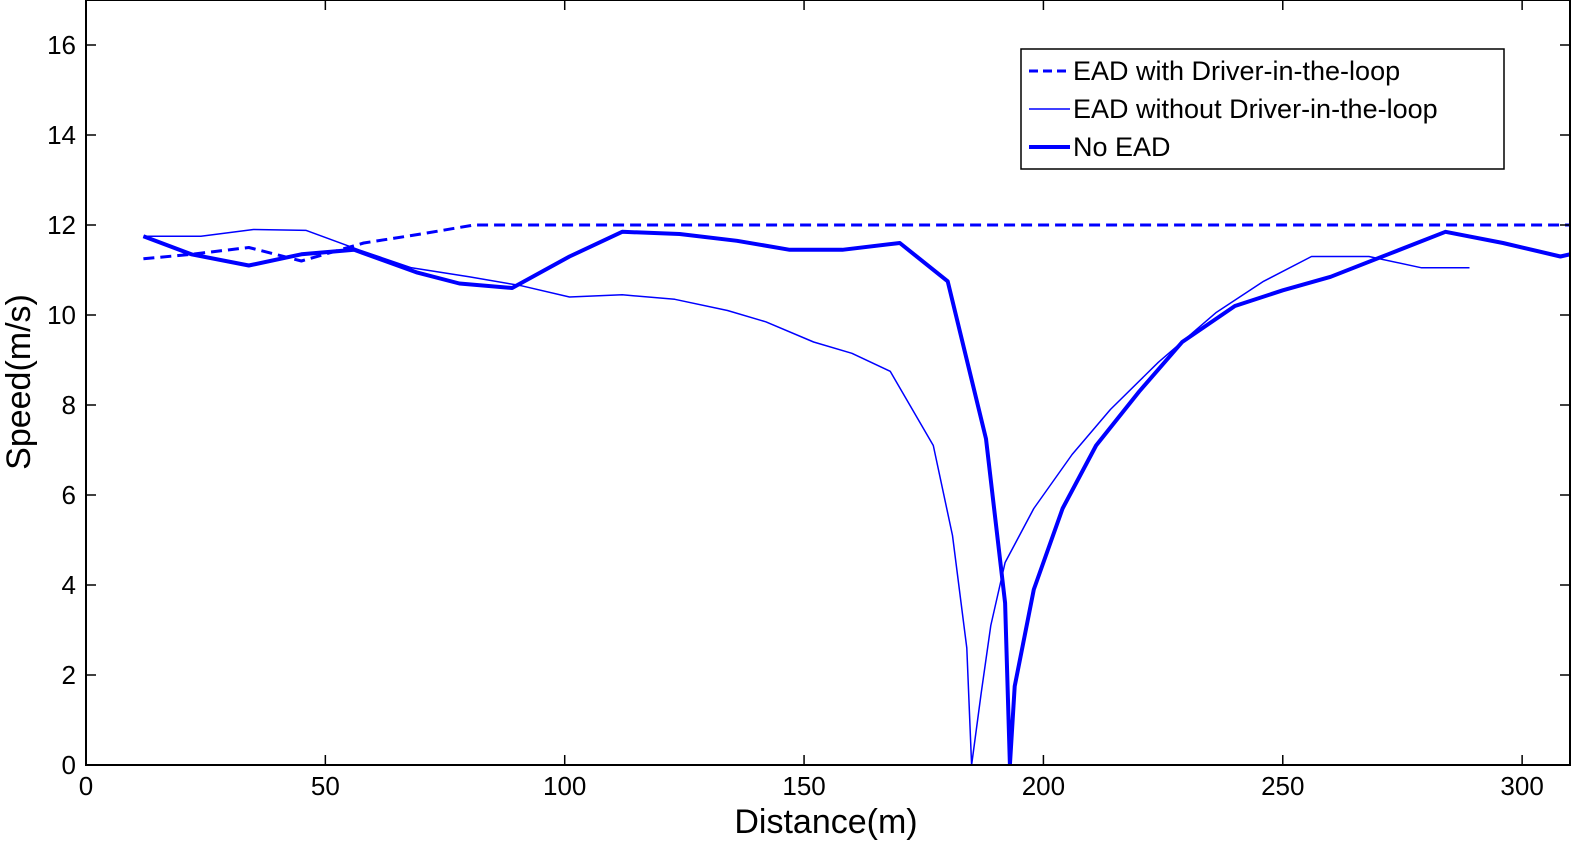 The height and width of the screenshot is (844, 1574). What do you see at coordinates (69, 675) in the screenshot?
I see `y-tick-label: 2` at bounding box center [69, 675].